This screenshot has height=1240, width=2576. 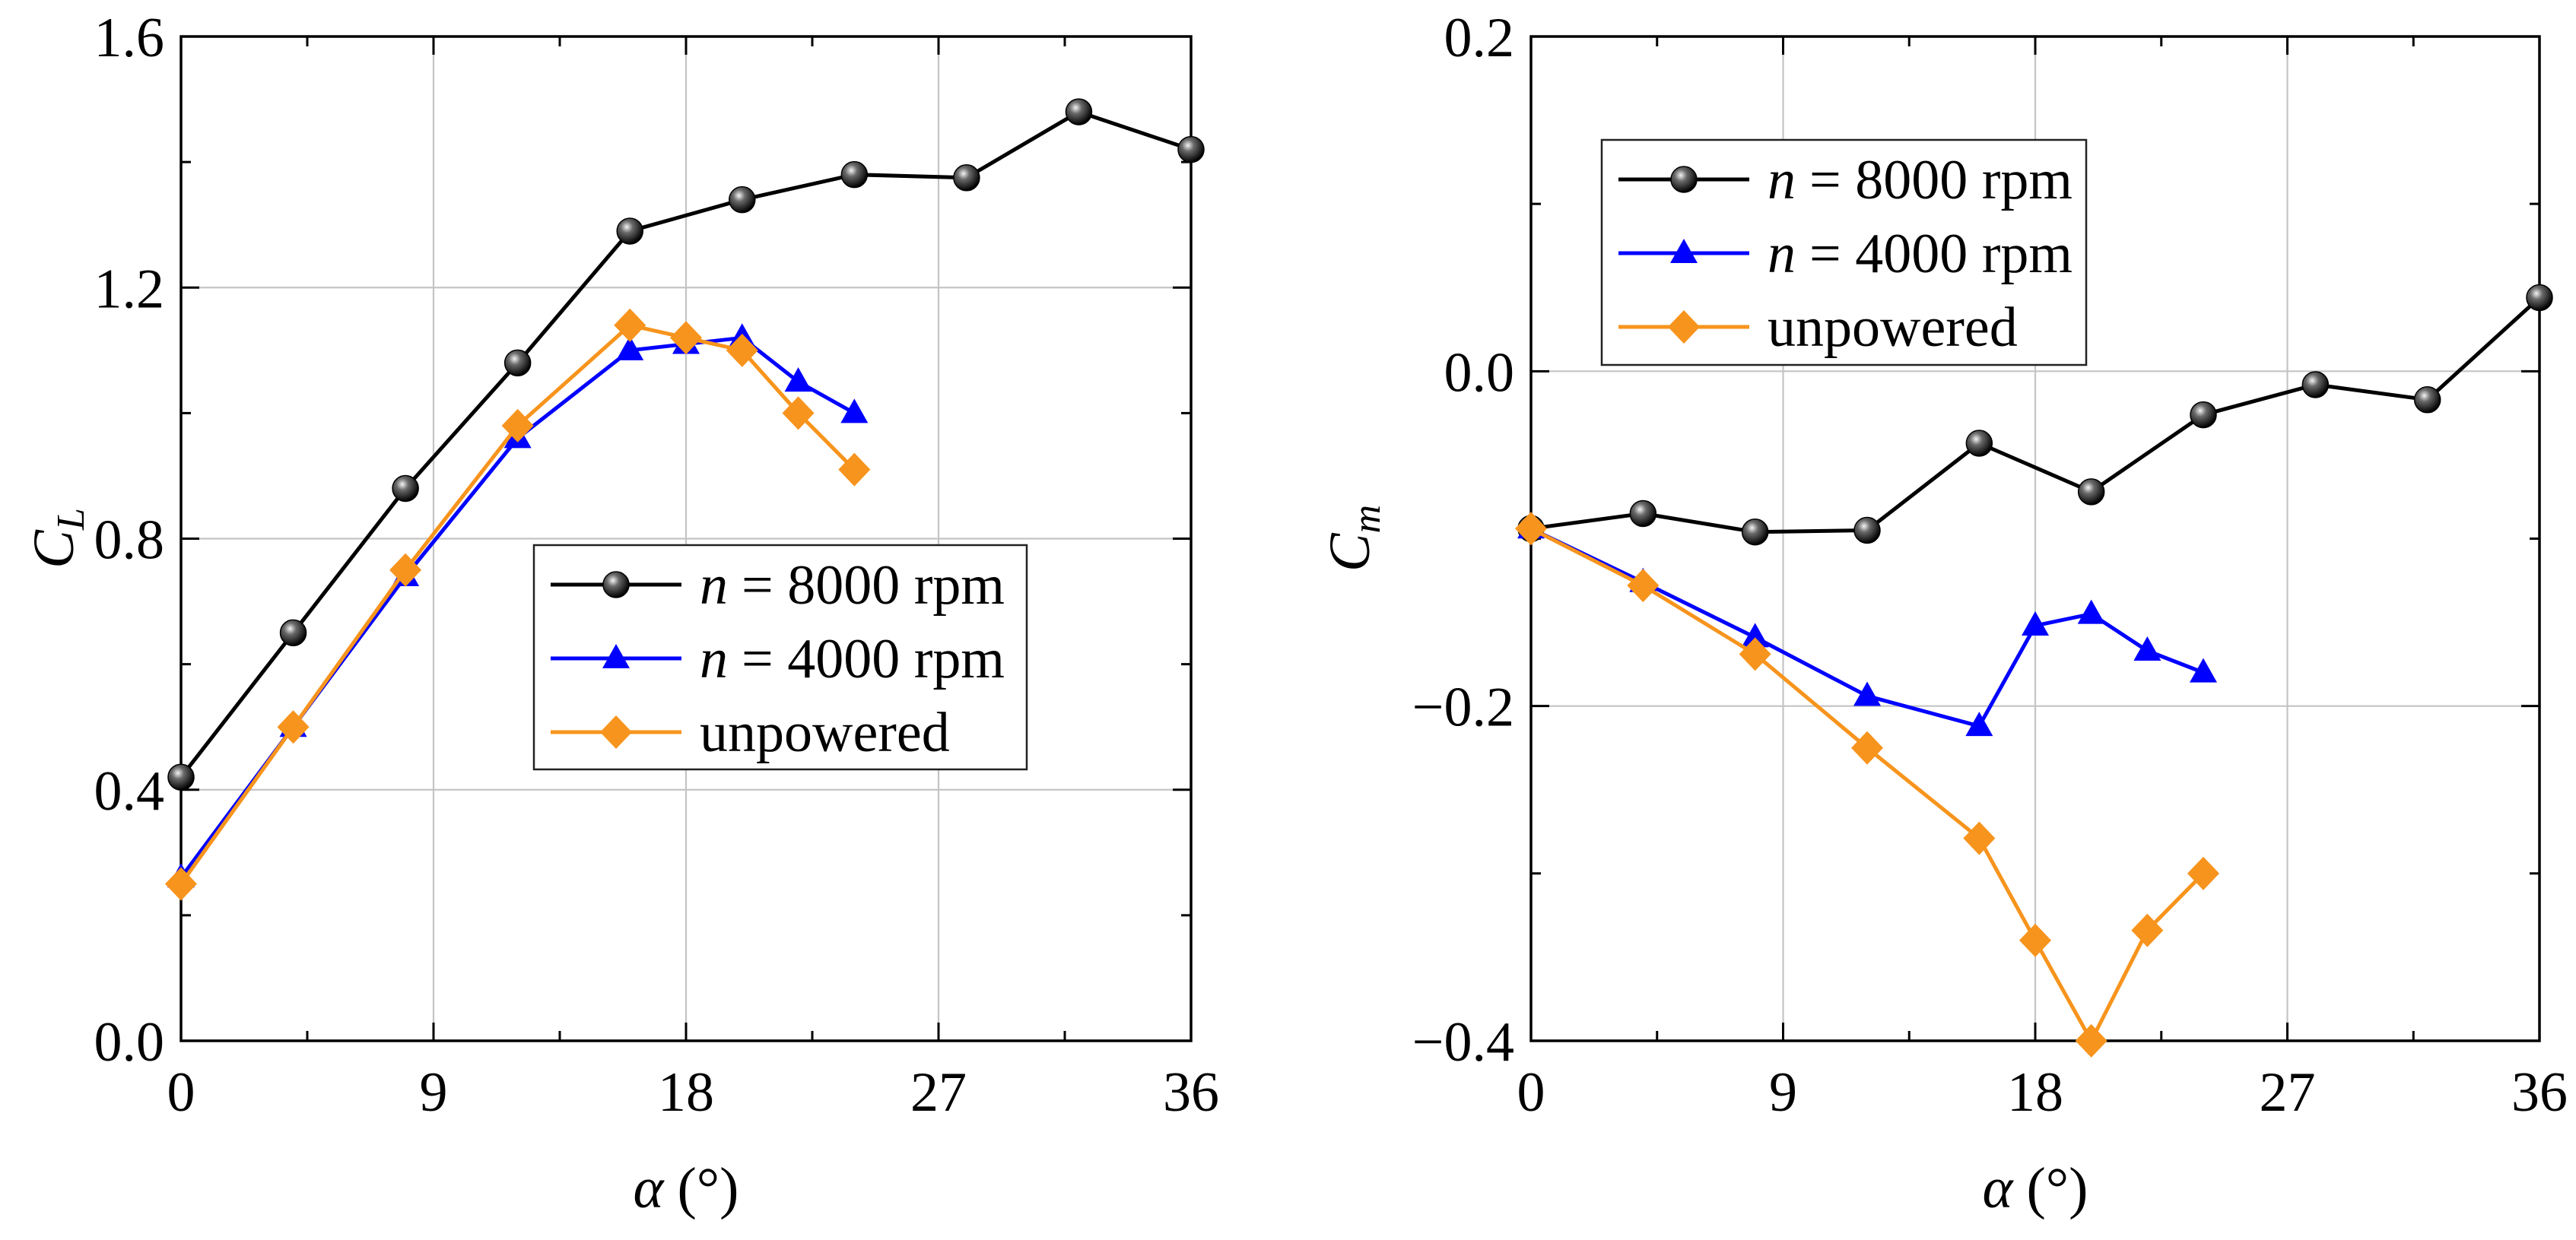 I want to click on y-tick-label: −0.2, so click(x=1463, y=708).